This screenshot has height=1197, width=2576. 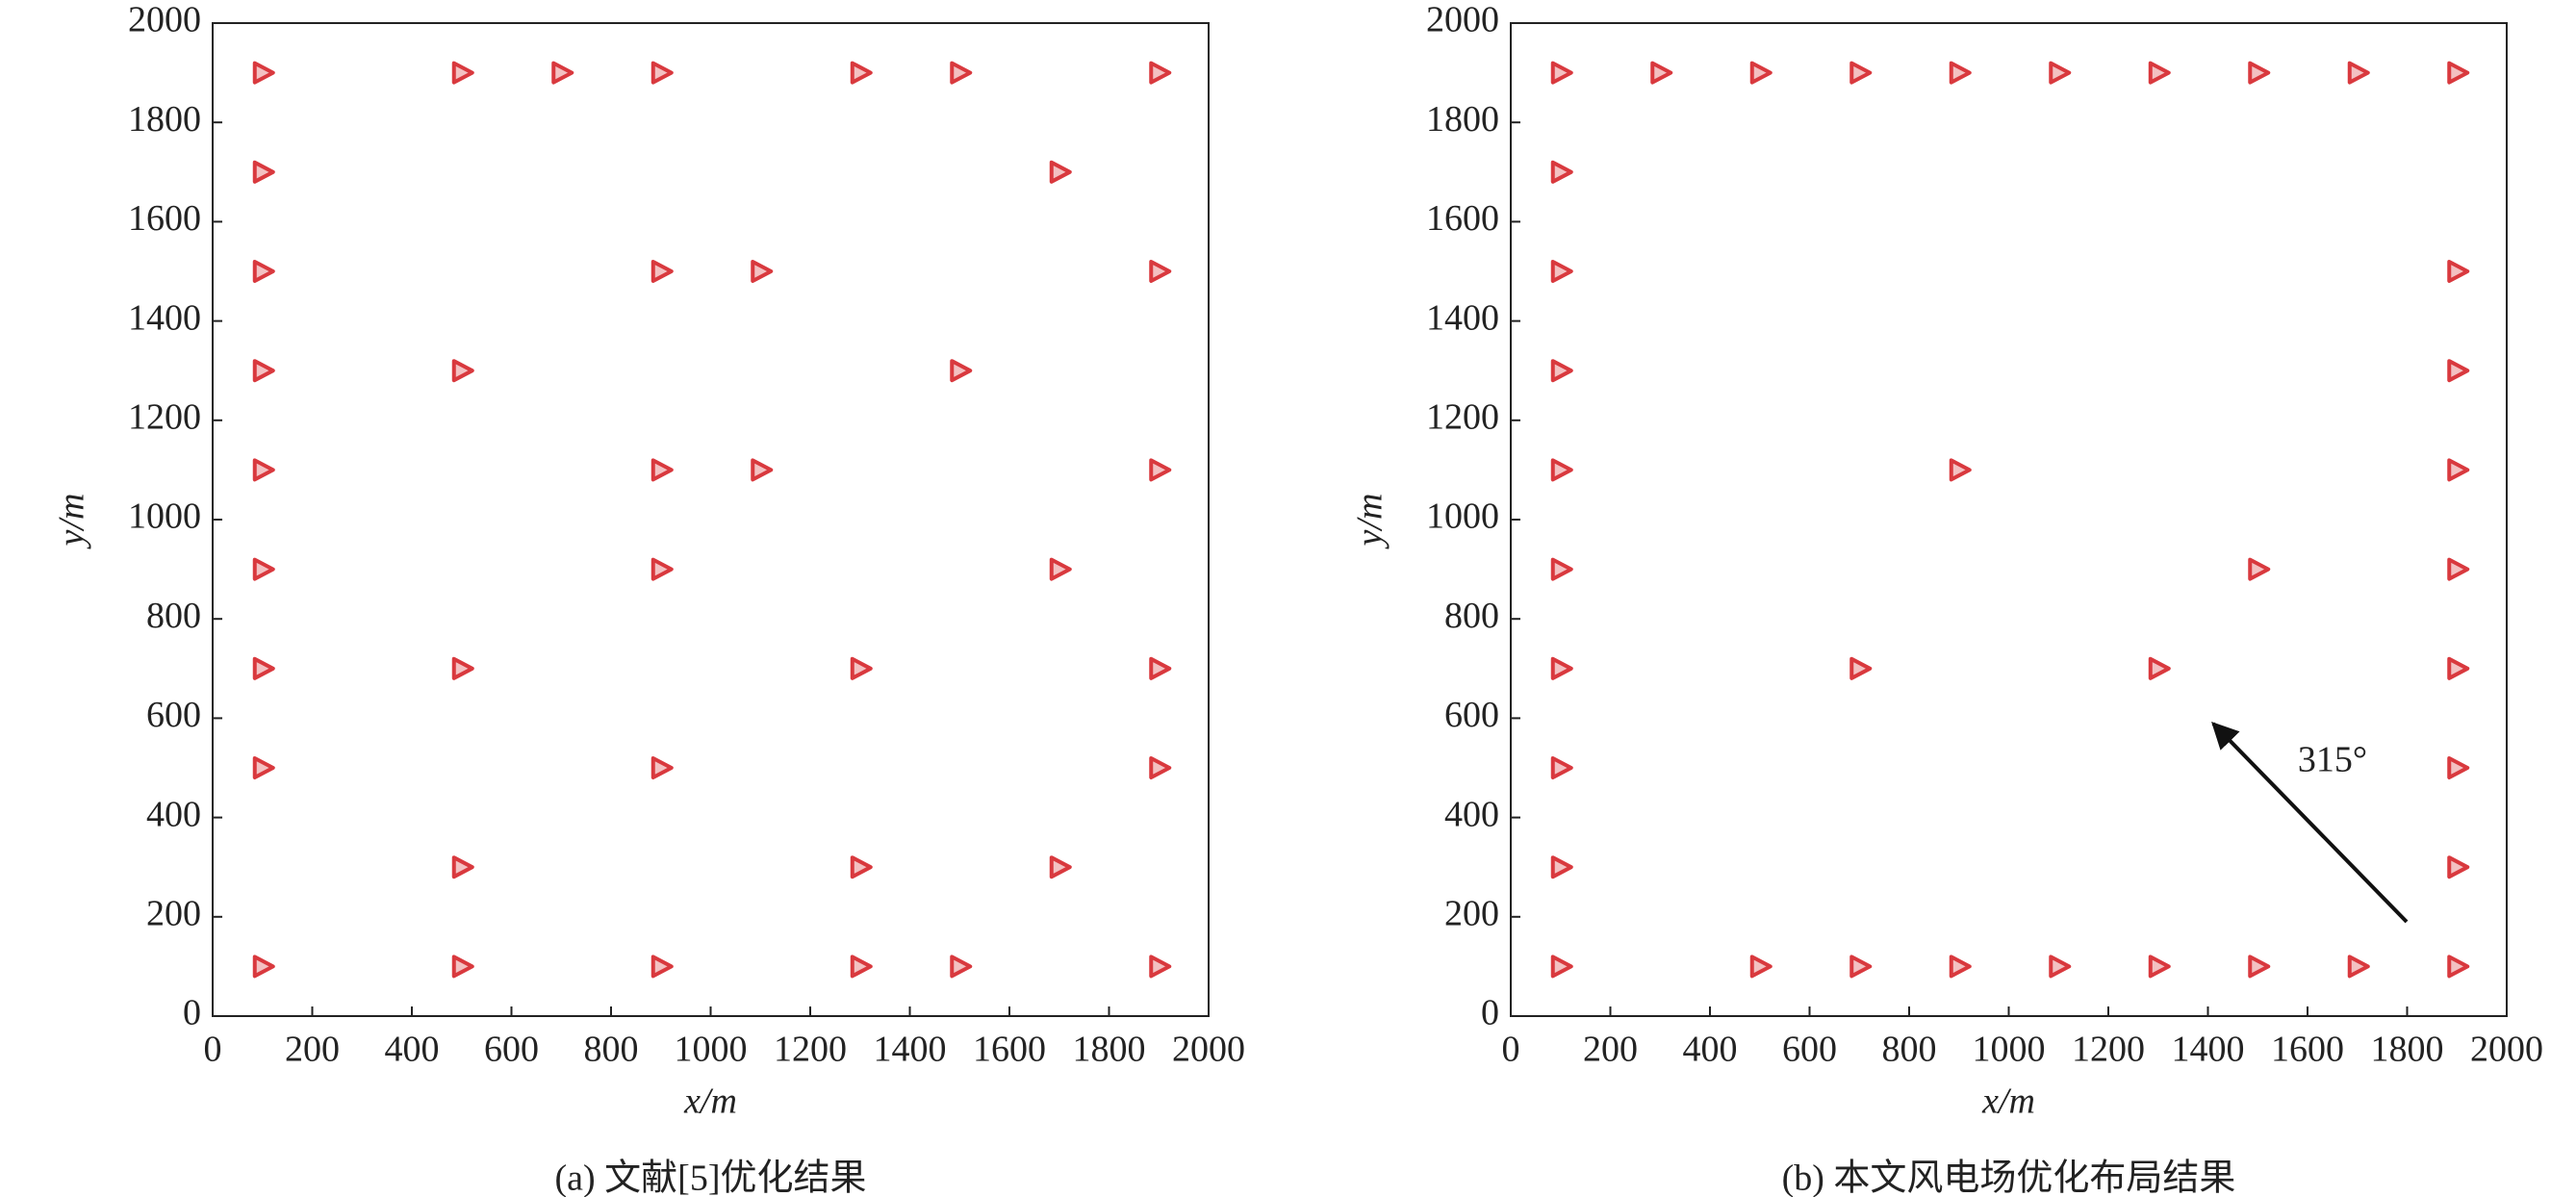 I want to click on caption: (b) 本文风电场优化布局结果, so click(x=2009, y=1178).